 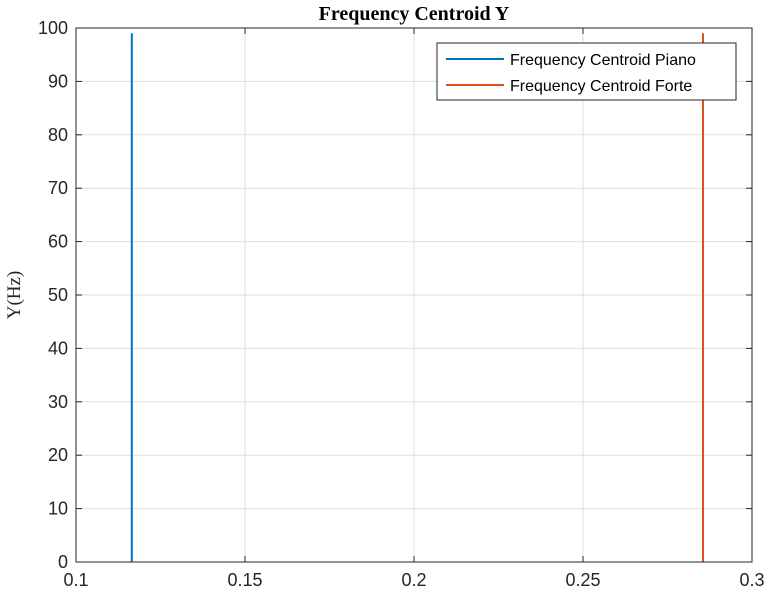 What do you see at coordinates (53, 28) in the screenshot?
I see `y-tick-label: 100` at bounding box center [53, 28].